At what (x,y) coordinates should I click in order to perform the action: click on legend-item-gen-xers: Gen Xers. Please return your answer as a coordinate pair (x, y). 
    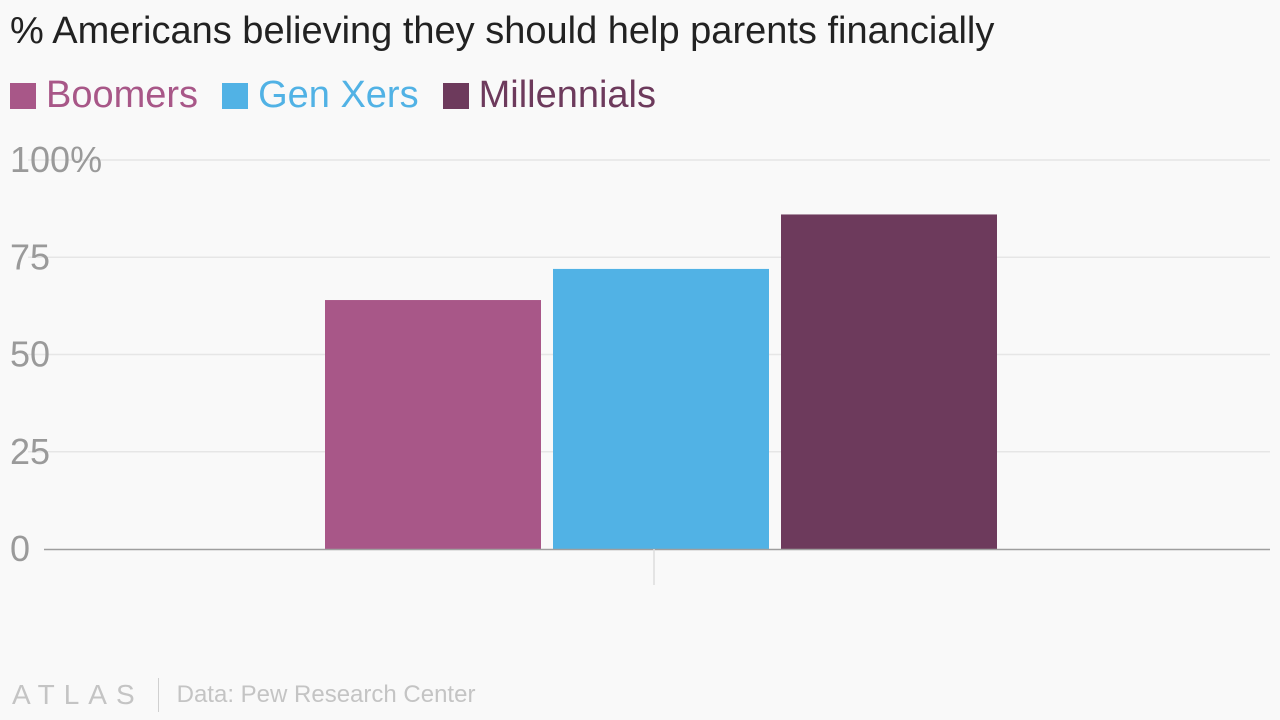
    Looking at the image, I should click on (320, 95).